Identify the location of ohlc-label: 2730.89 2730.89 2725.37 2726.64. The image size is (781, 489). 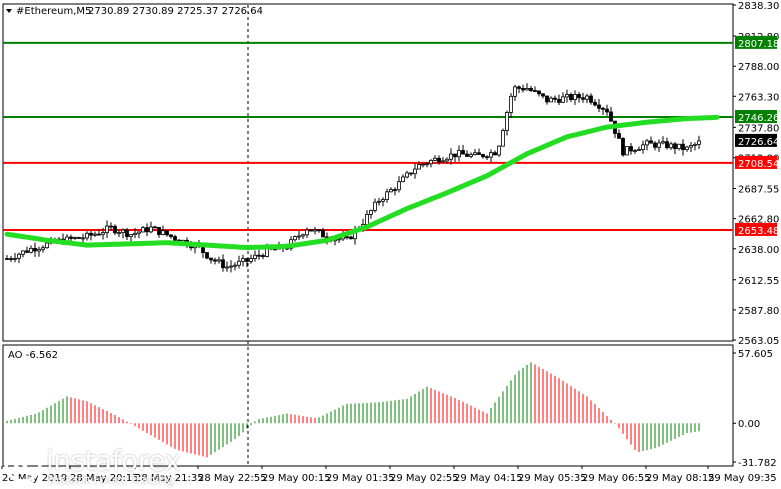
(175, 11).